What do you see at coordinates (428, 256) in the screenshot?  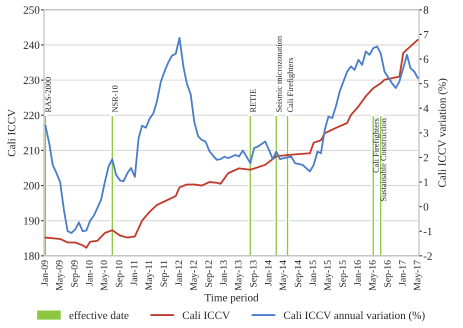 I see `y2-tick-label: -2` at bounding box center [428, 256].